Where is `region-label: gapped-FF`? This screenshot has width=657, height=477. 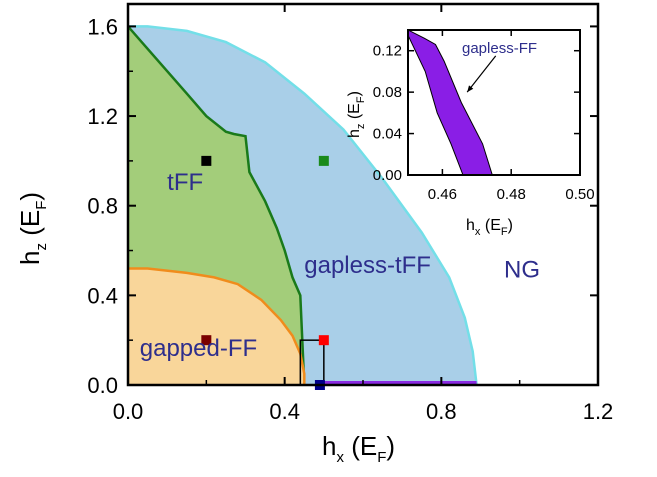 region-label: gapped-FF is located at coordinates (198, 348).